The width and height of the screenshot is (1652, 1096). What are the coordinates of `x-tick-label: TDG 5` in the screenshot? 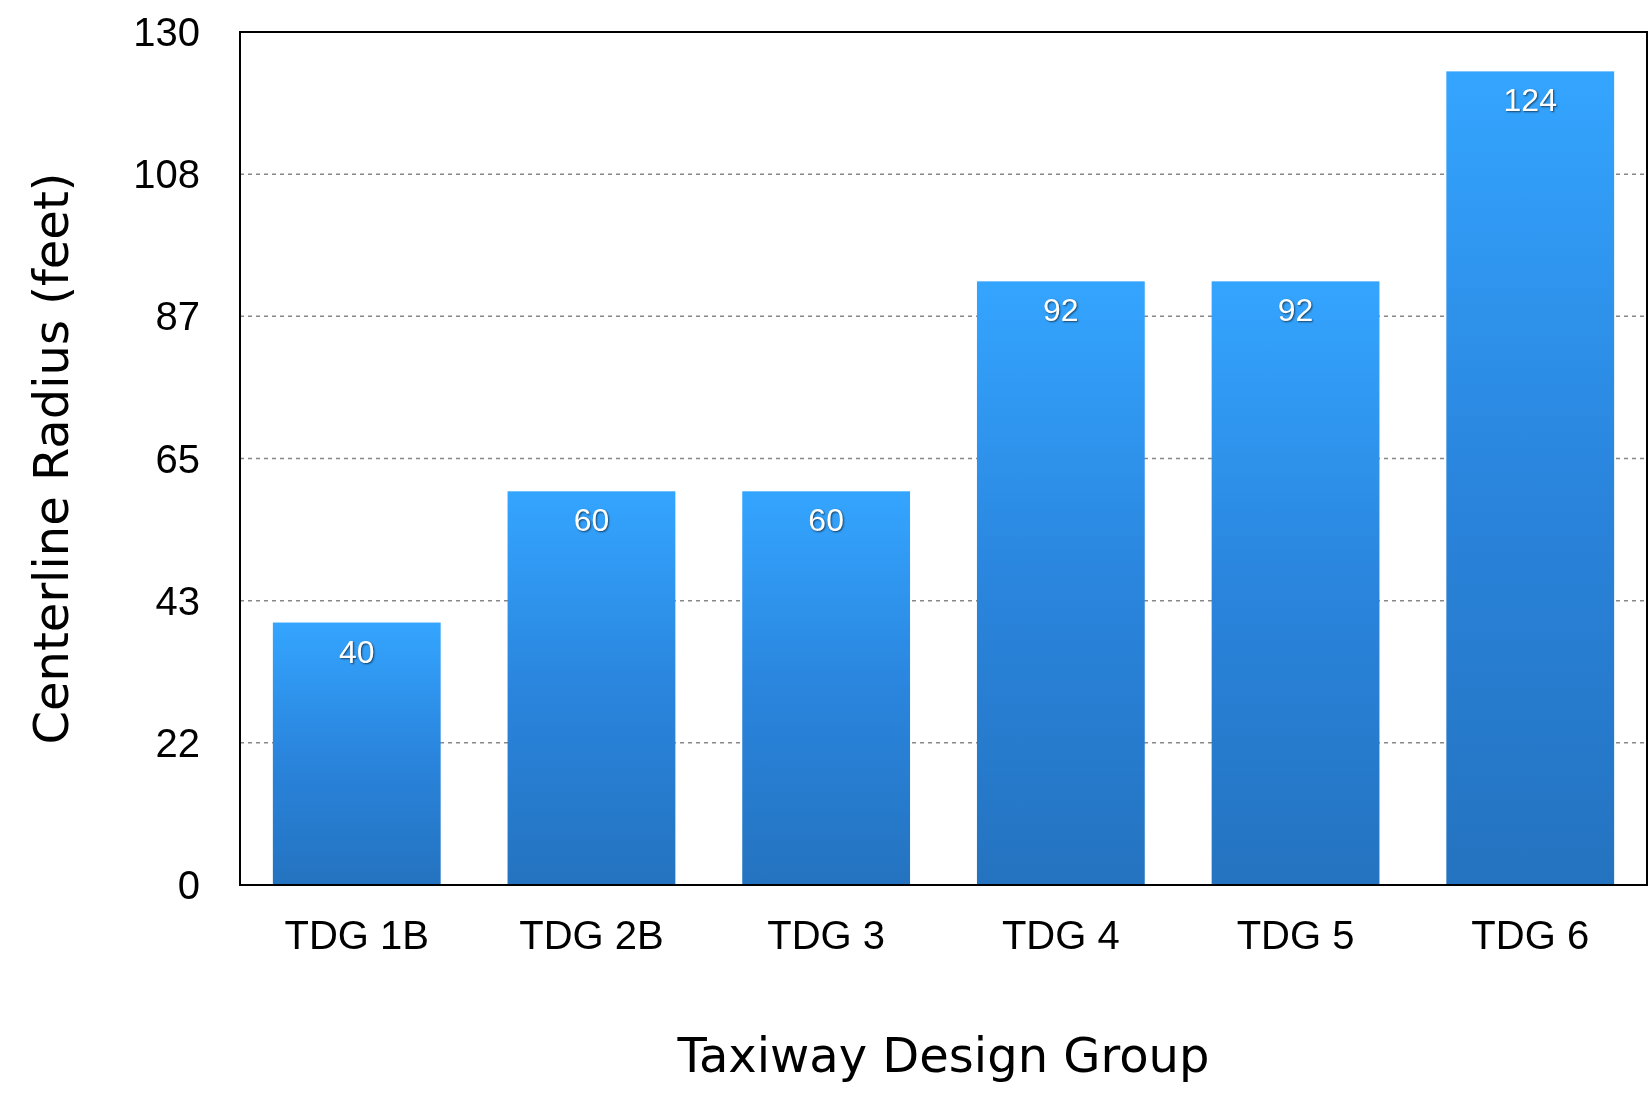 It's located at (1295, 935).